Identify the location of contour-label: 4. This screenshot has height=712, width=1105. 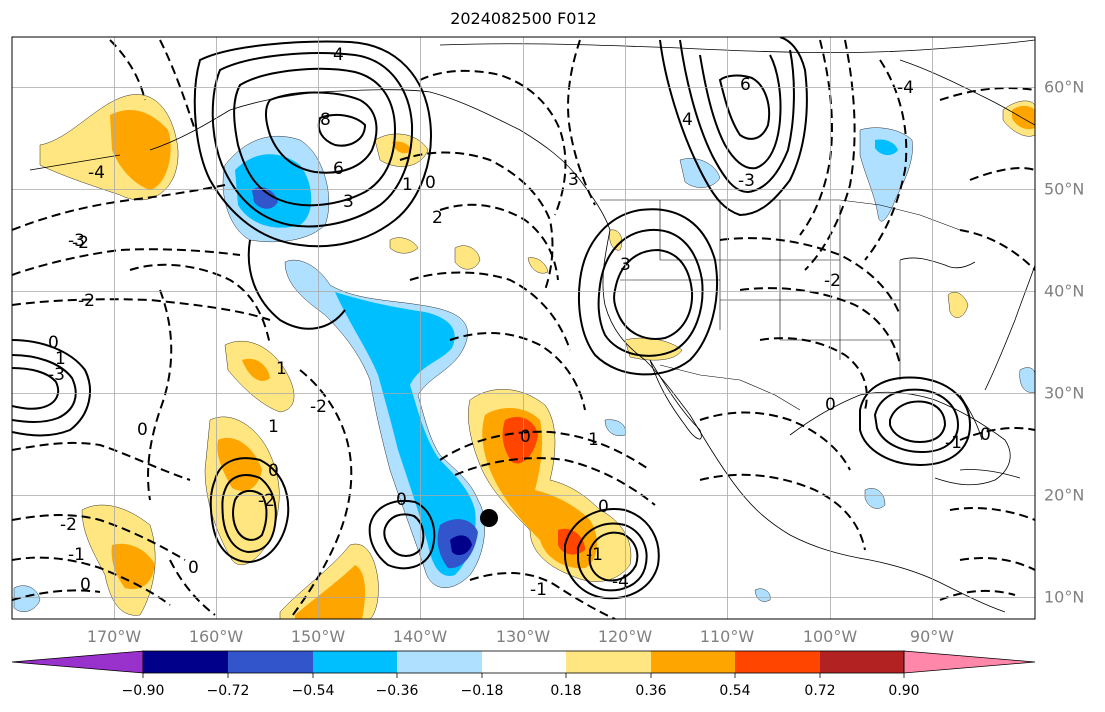
(338, 55).